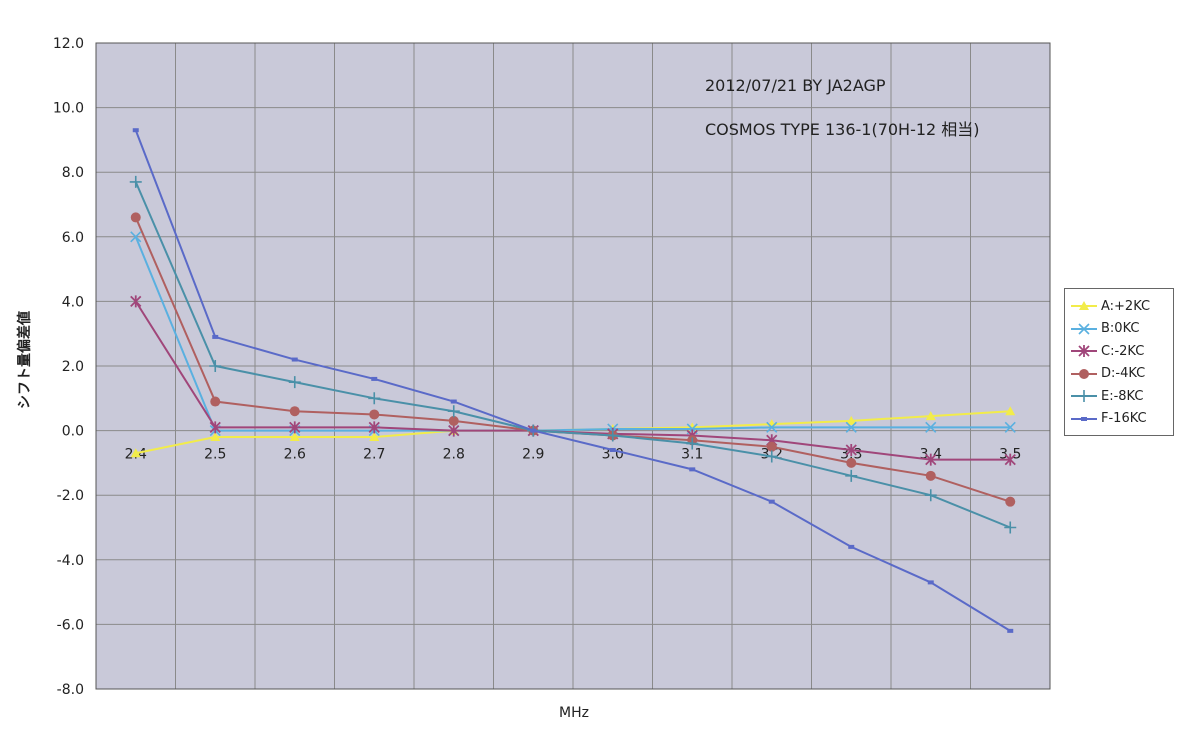 This screenshot has width=1181, height=752. I want to click on legend-item: C:-2KC, so click(1120, 351).